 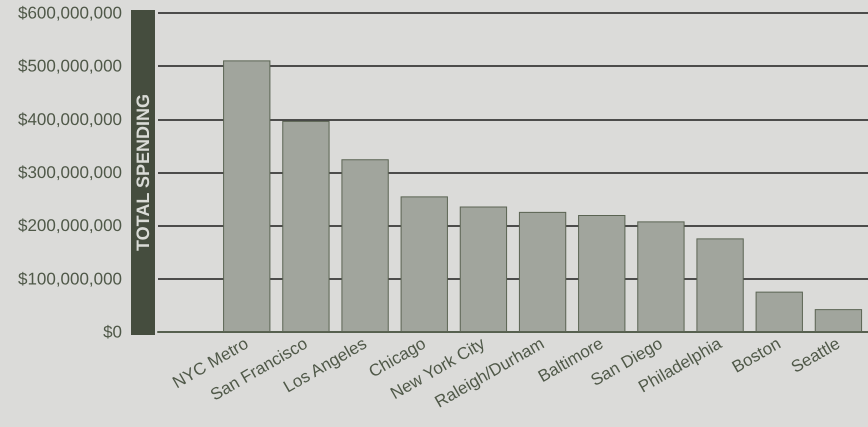 I want to click on y-tick-label: $500,000,000, so click(x=70, y=66).